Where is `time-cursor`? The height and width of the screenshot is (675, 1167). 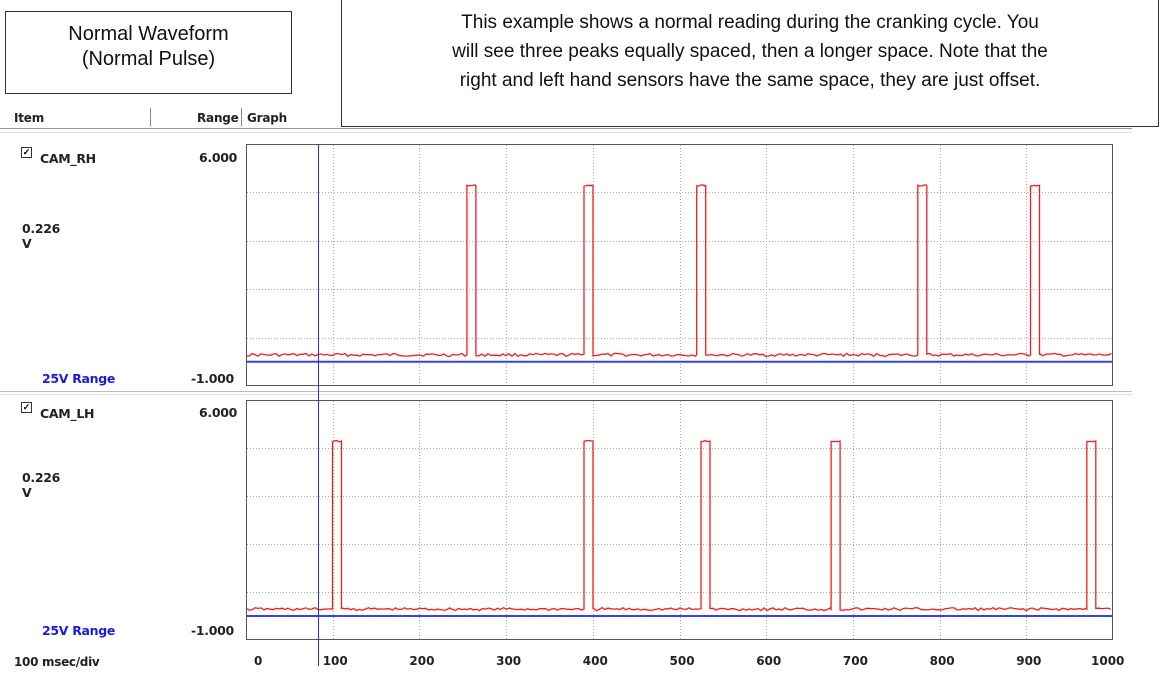 time-cursor is located at coordinates (318, 405).